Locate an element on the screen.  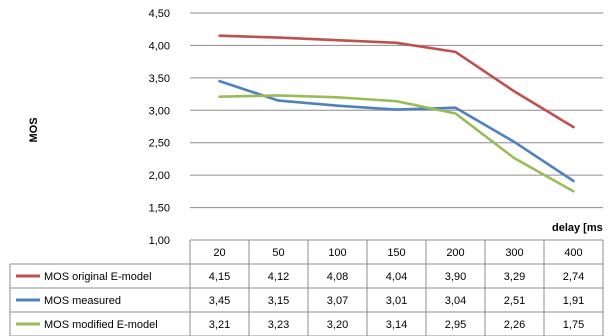
data-label: 4,08 is located at coordinates (337, 277).